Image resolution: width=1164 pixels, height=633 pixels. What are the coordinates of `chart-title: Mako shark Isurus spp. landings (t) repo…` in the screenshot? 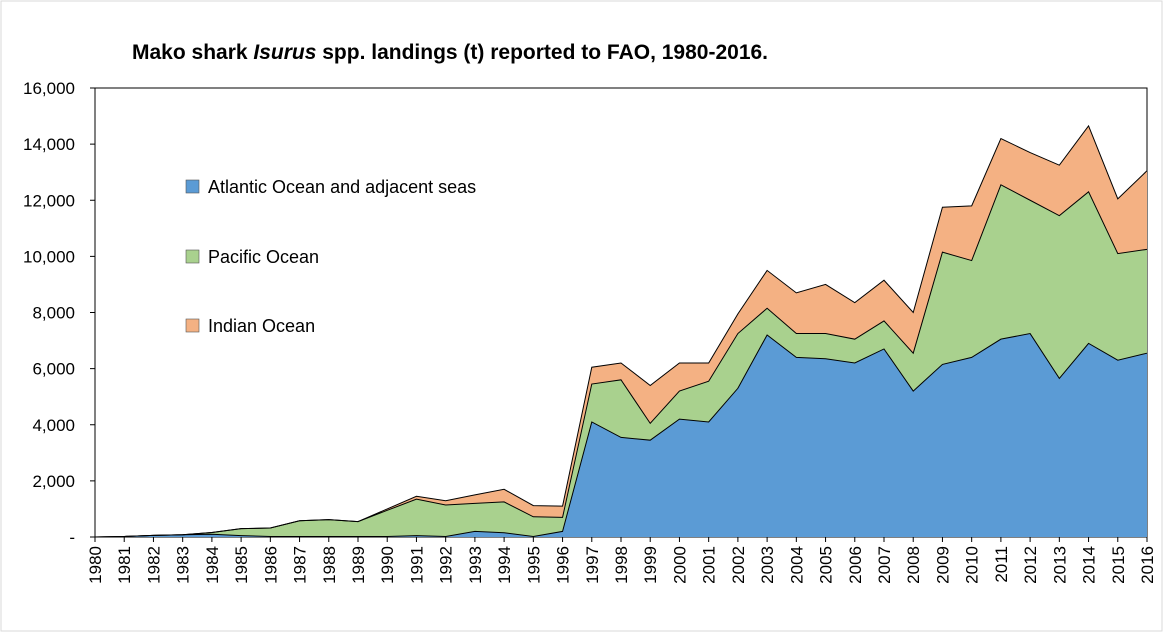 It's located at (450, 52).